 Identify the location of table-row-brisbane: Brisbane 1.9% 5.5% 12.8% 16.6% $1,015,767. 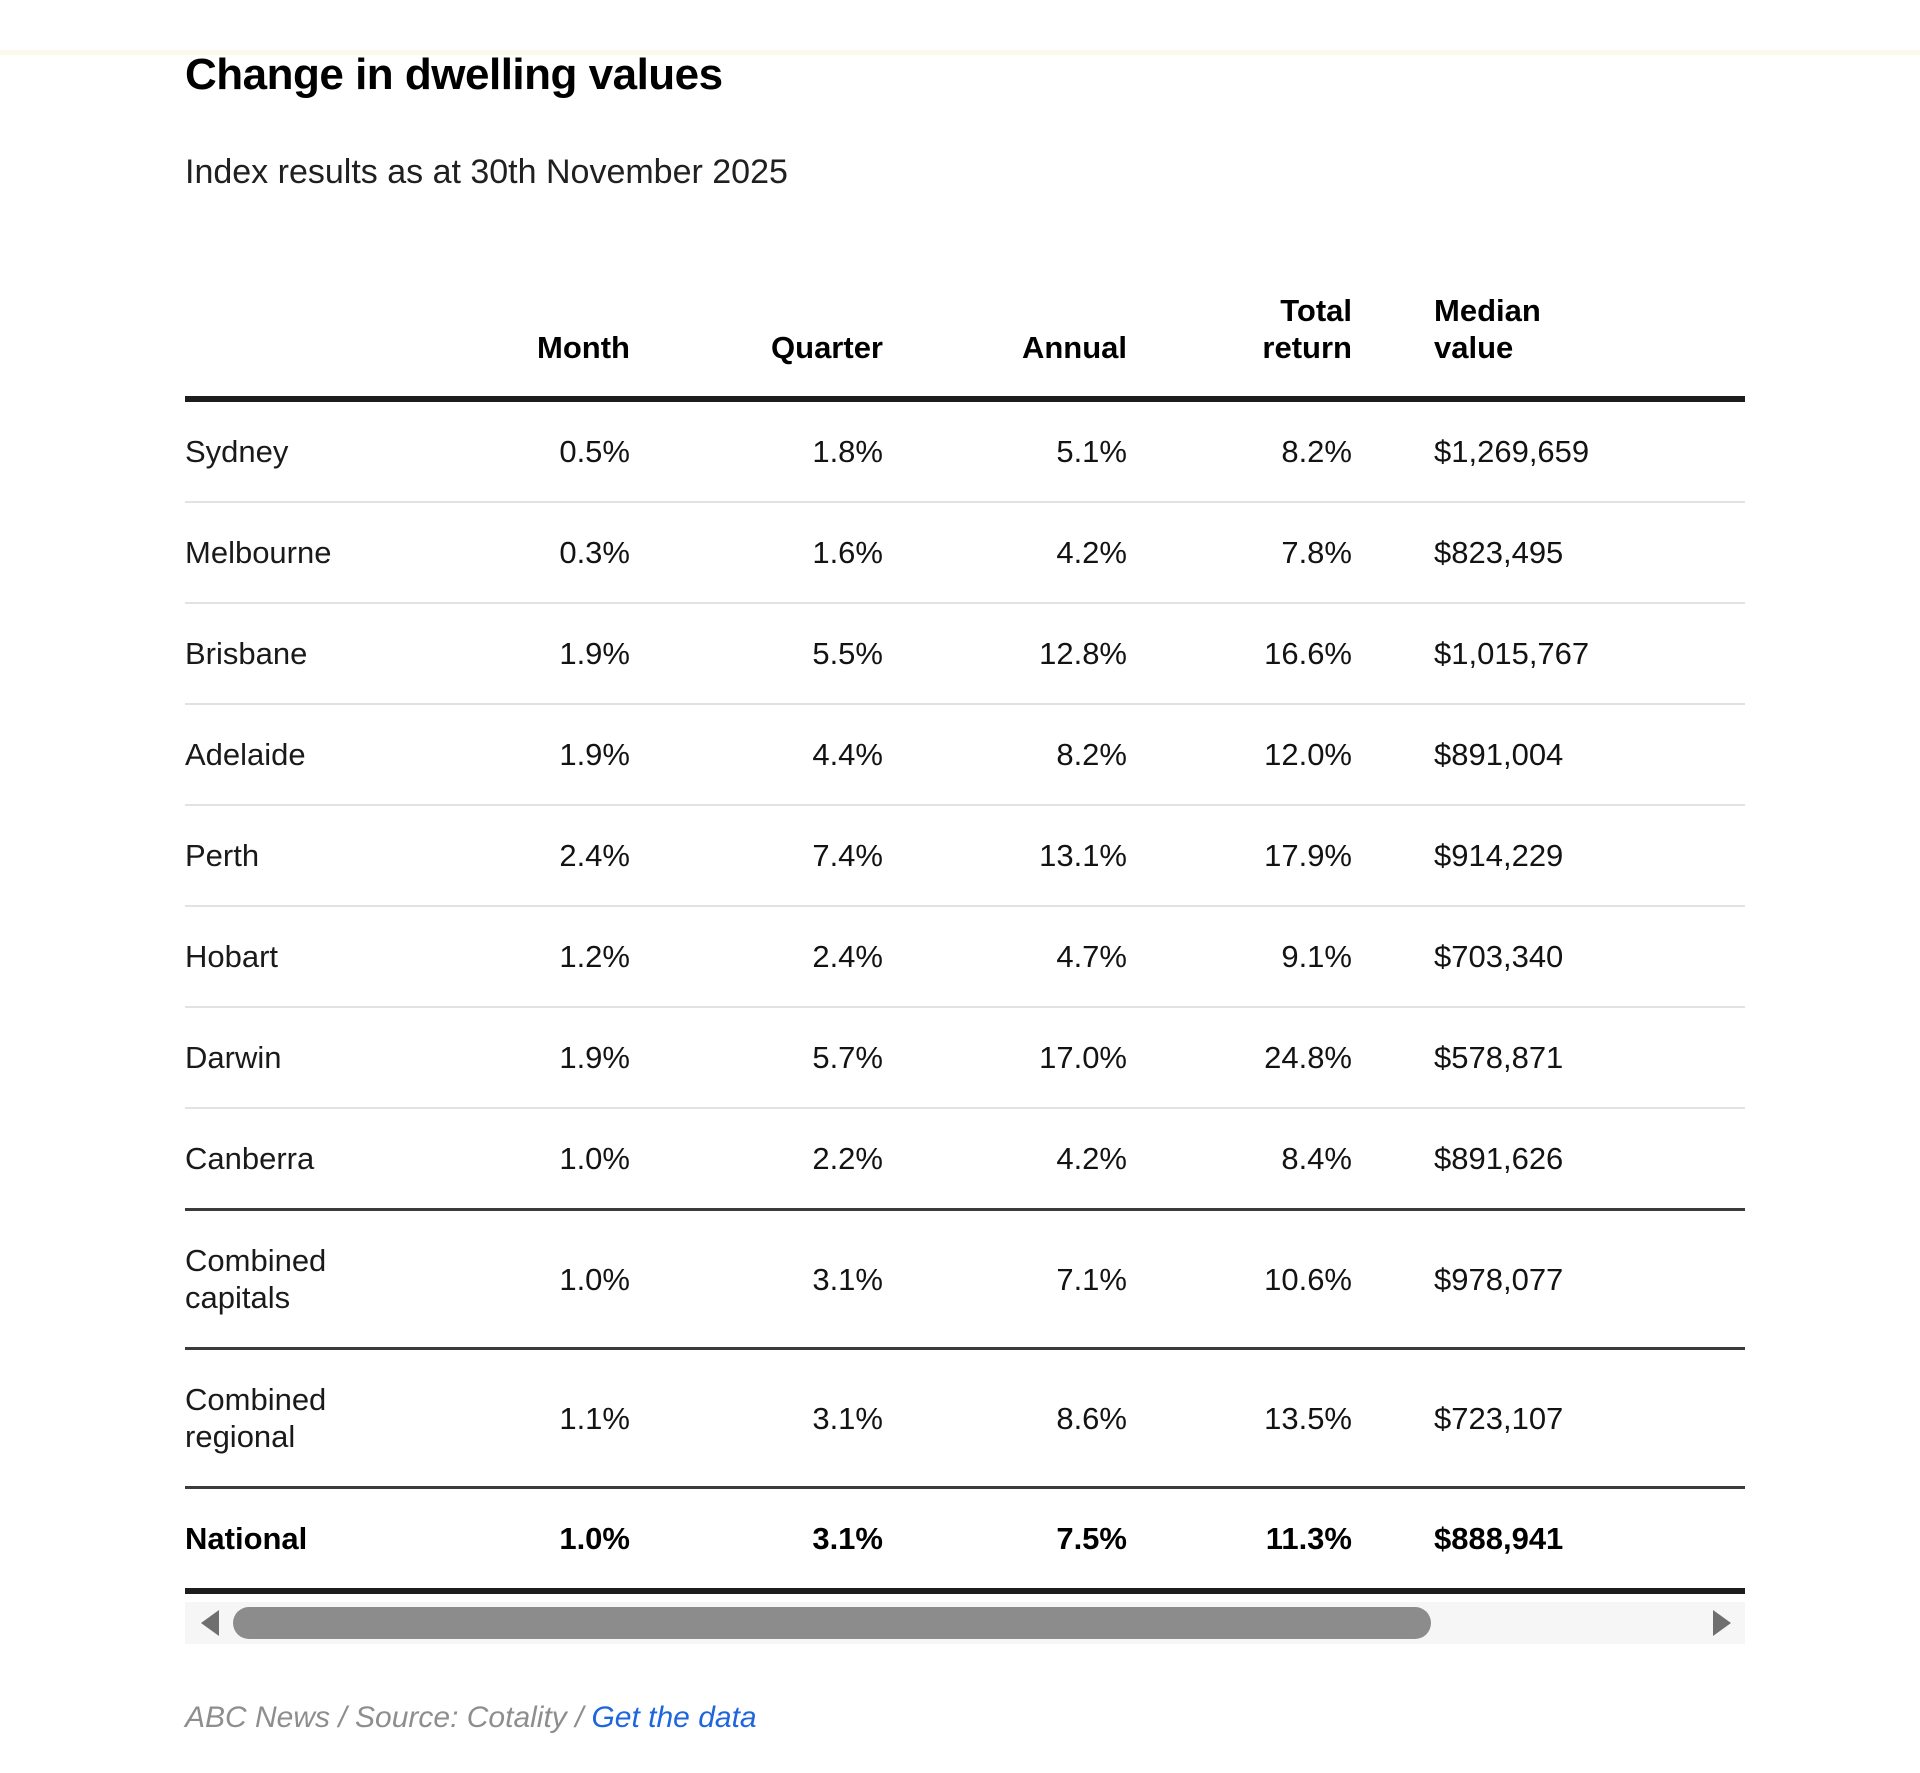
(965, 653).